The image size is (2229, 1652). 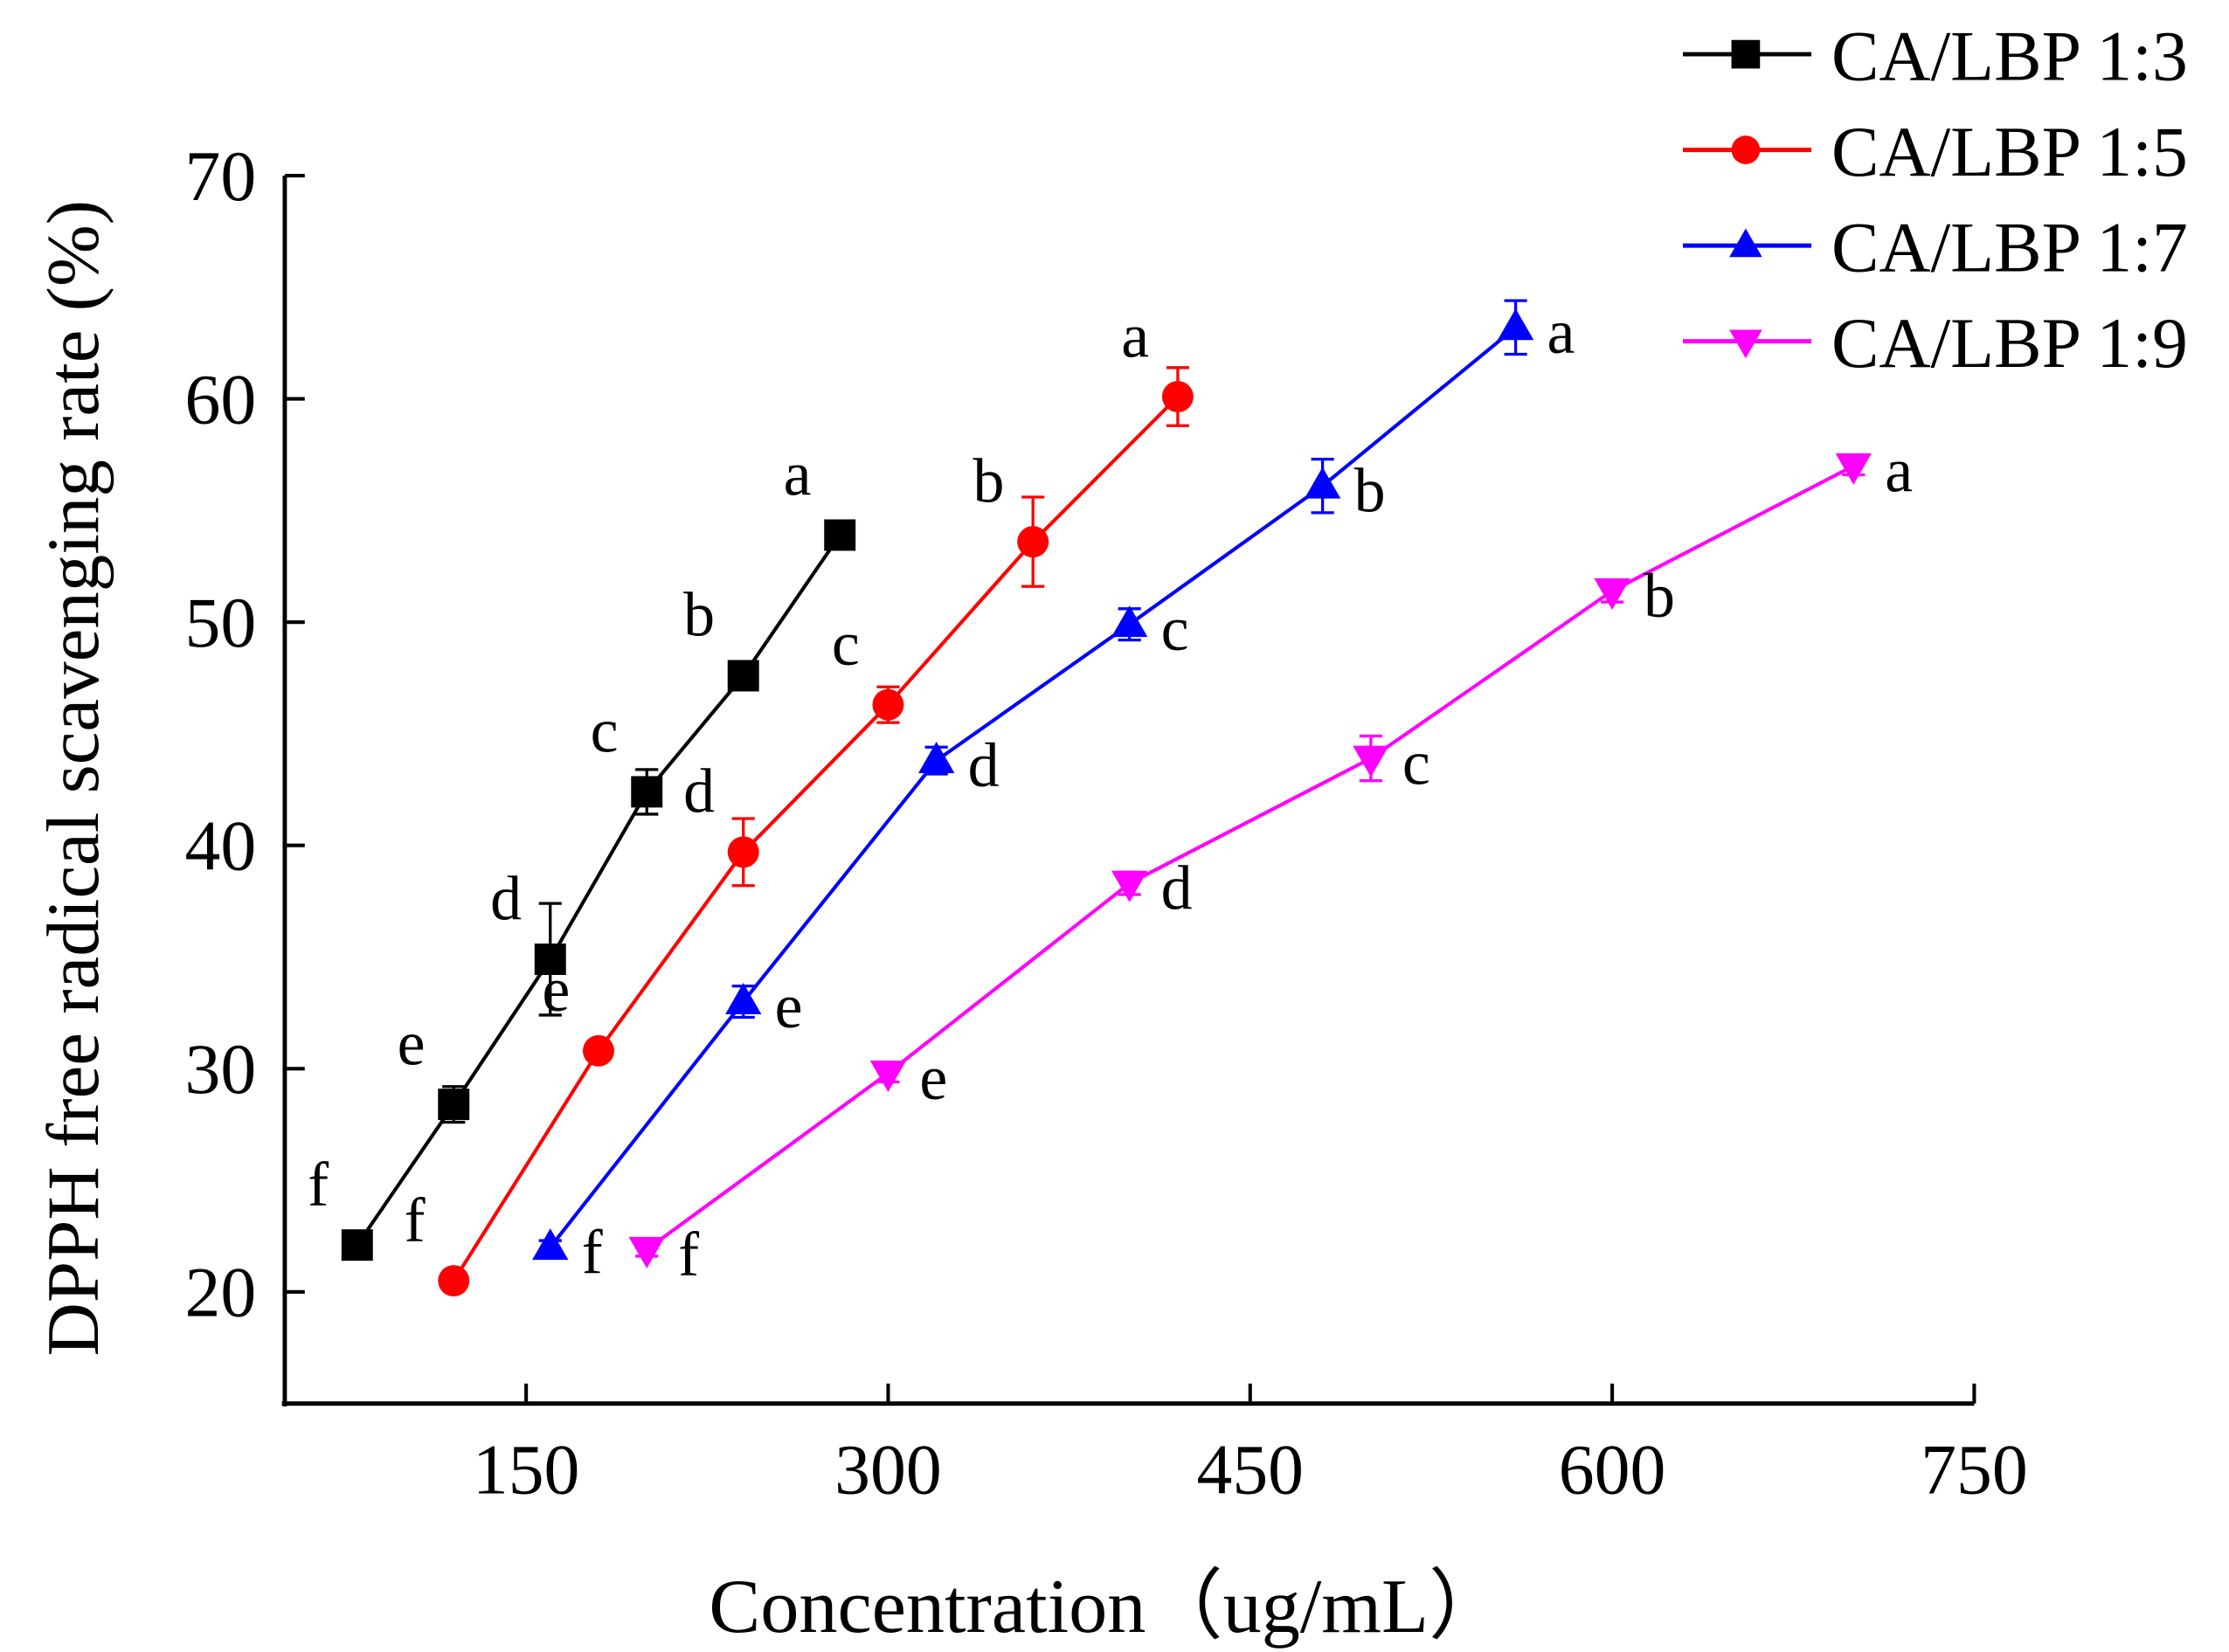 What do you see at coordinates (2009, 247) in the screenshot?
I see `legend-label: CA/LBP 1:7` at bounding box center [2009, 247].